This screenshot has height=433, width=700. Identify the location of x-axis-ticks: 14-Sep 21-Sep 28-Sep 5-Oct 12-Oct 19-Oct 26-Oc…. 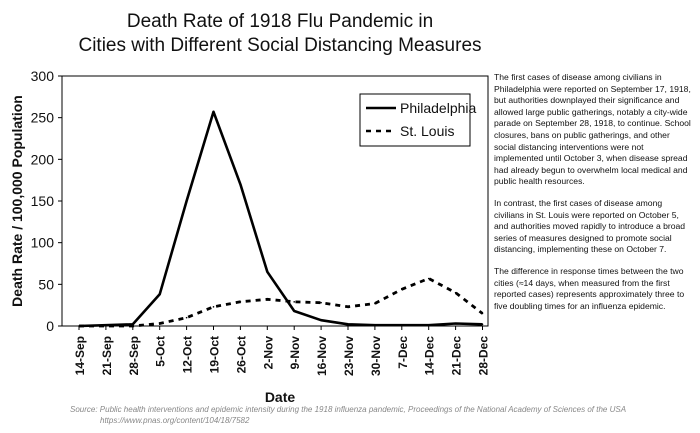
(282, 351).